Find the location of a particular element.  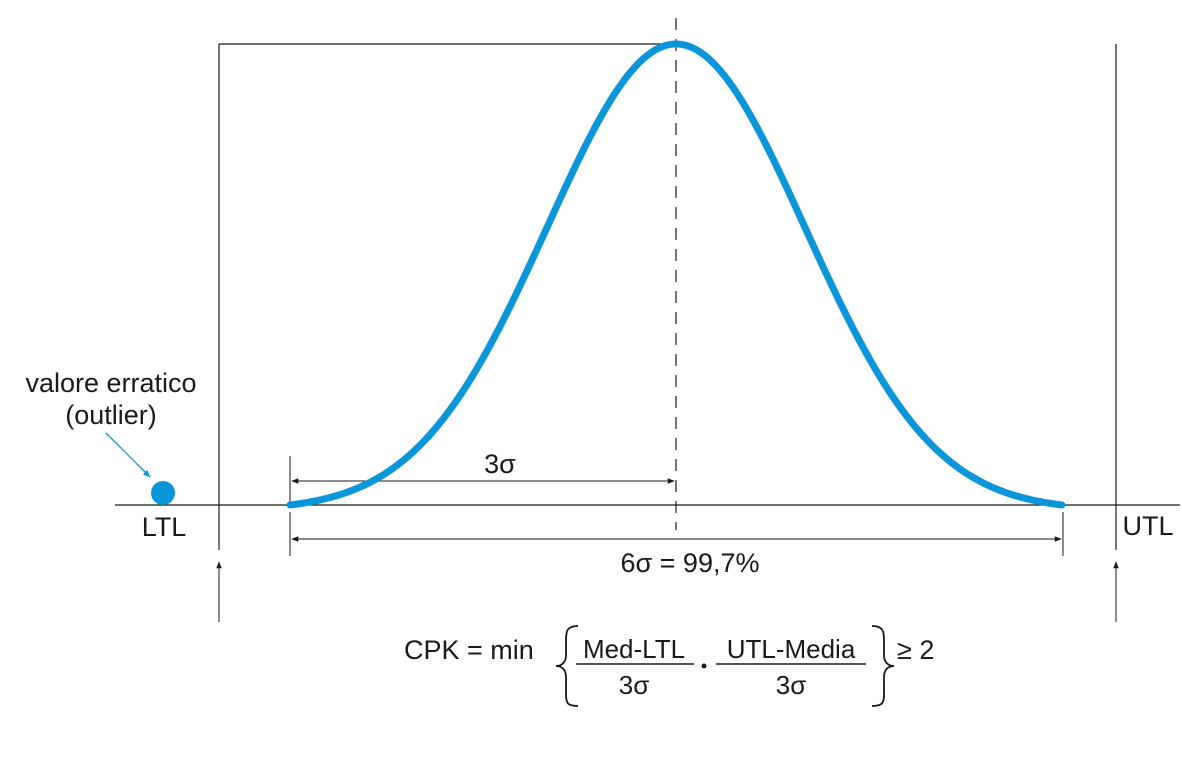

three-sigma-label: 3σ is located at coordinates (500, 464).